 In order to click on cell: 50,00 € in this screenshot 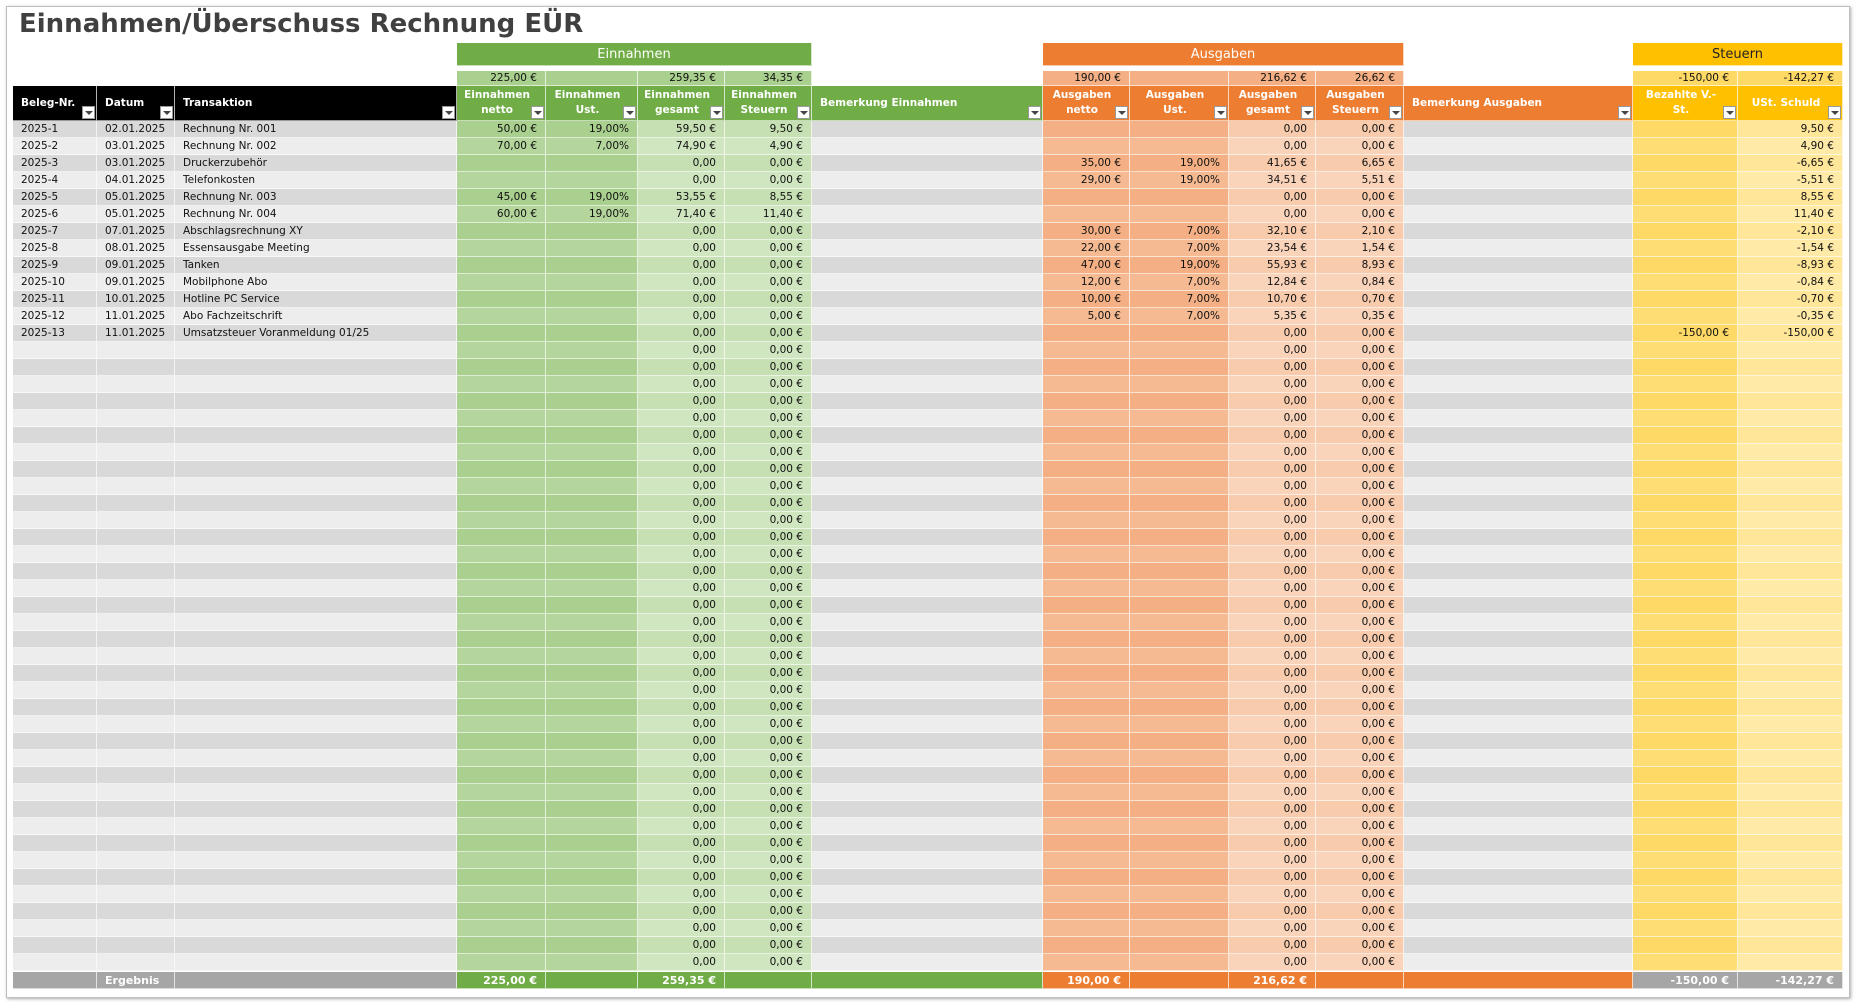, I will do `click(501, 129)`.